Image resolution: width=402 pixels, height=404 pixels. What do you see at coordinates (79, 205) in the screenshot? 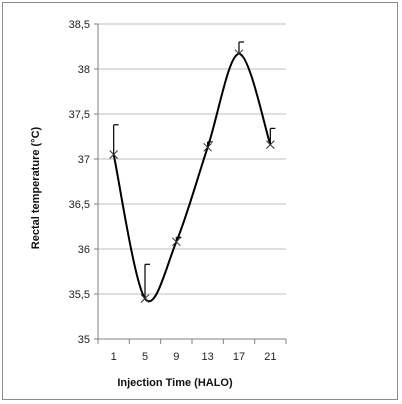
I see `y-tick-label-3: 36,5` at bounding box center [79, 205].